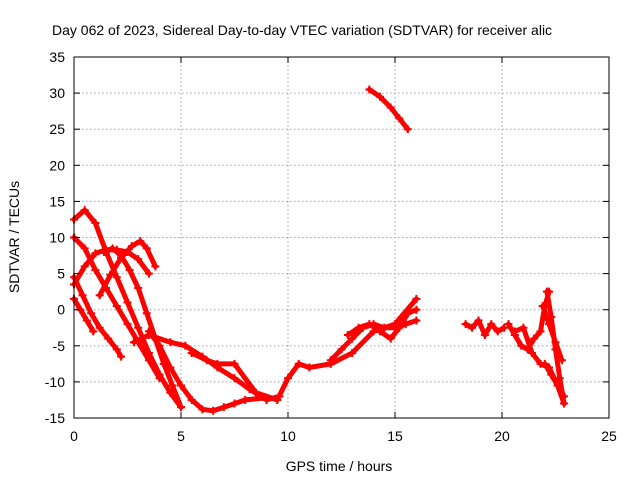  What do you see at coordinates (57, 93) in the screenshot?
I see `y-tick-label: 30` at bounding box center [57, 93].